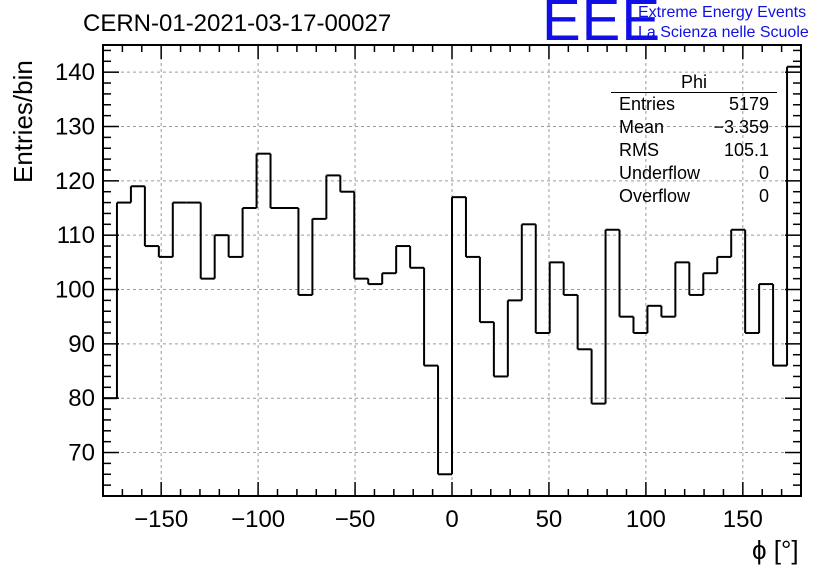  What do you see at coordinates (748, 104) in the screenshot?
I see `stats-value: 5179` at bounding box center [748, 104].